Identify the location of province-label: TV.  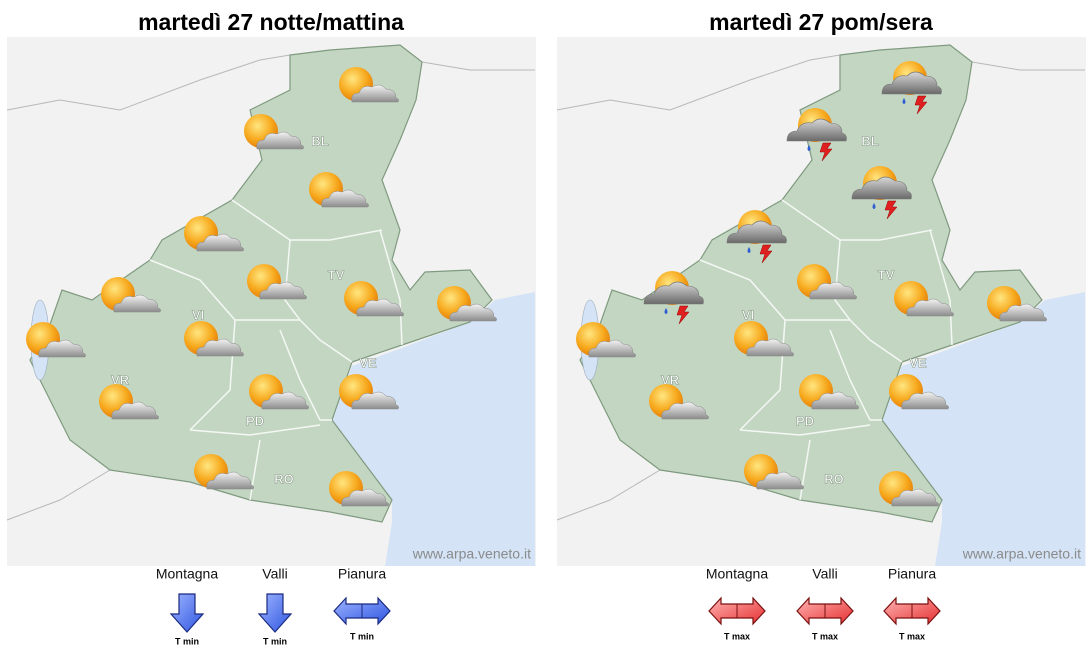
(886, 274).